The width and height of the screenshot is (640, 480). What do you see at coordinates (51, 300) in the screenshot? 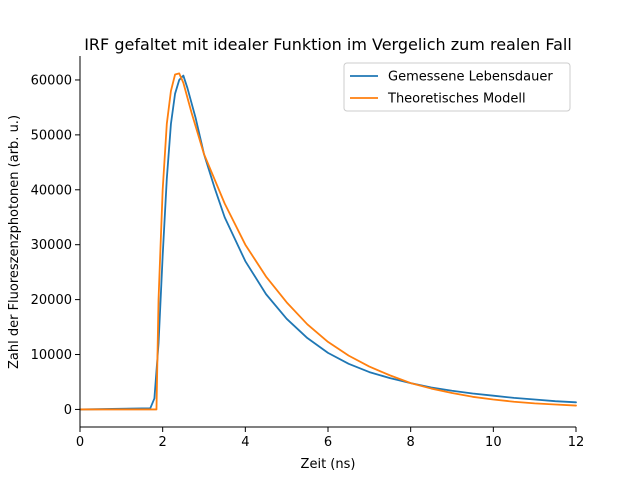
I see `y-tick-label: 20000` at bounding box center [51, 300].